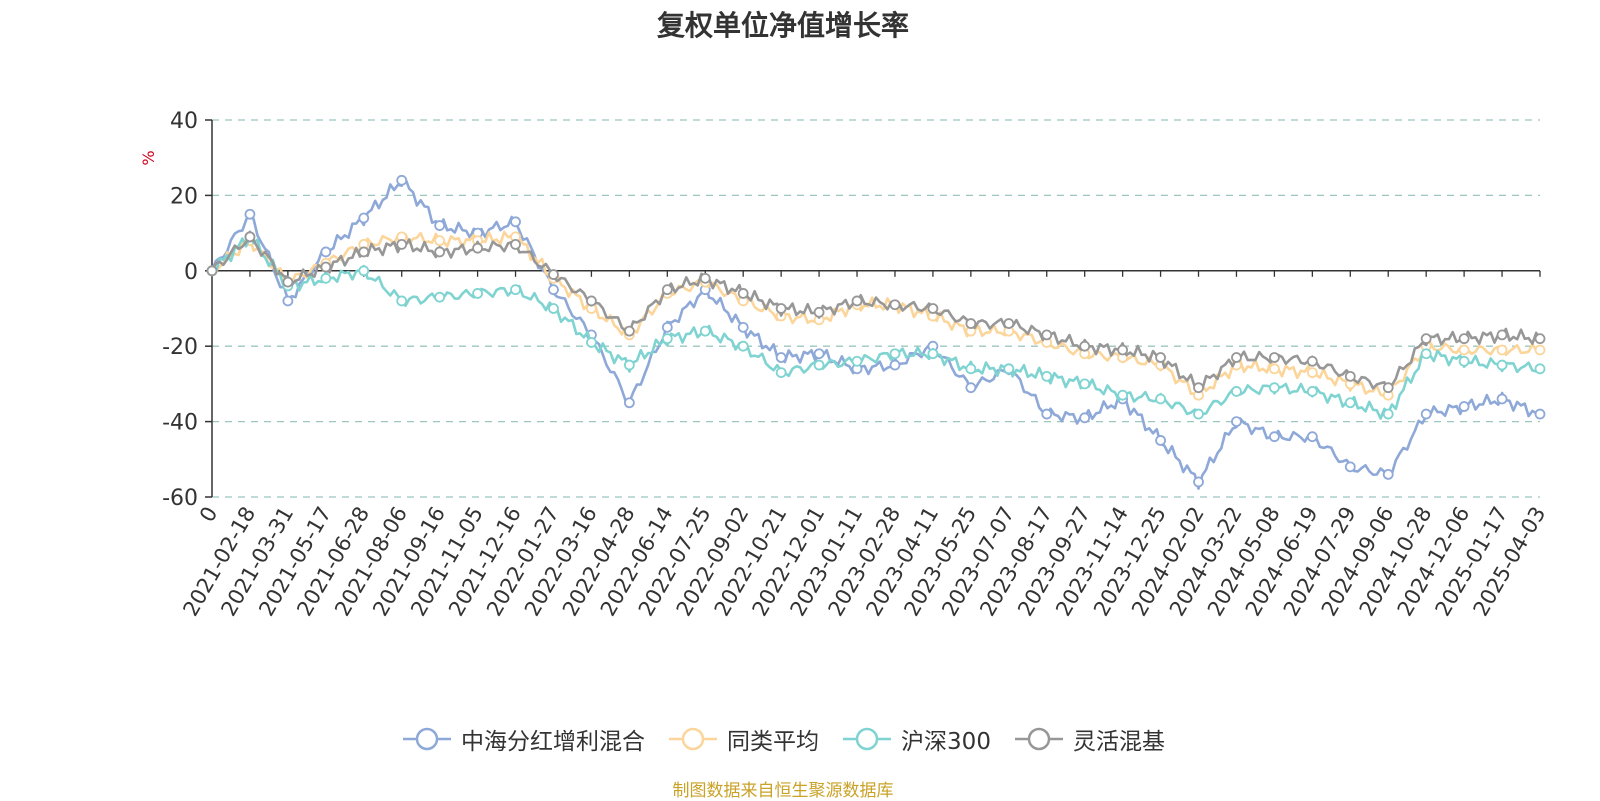  What do you see at coordinates (191, 272) in the screenshot?
I see `y-tick-label: 0` at bounding box center [191, 272].